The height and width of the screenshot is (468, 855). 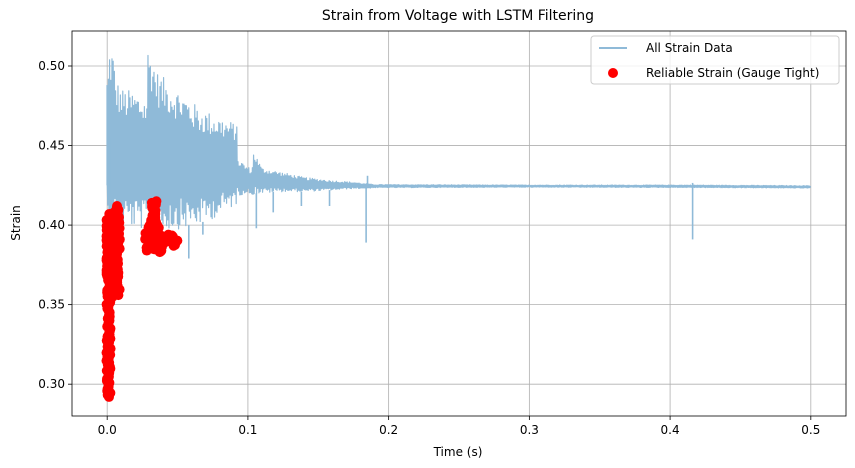 I want to click on x-tick-label: 0.0, so click(x=107, y=430).